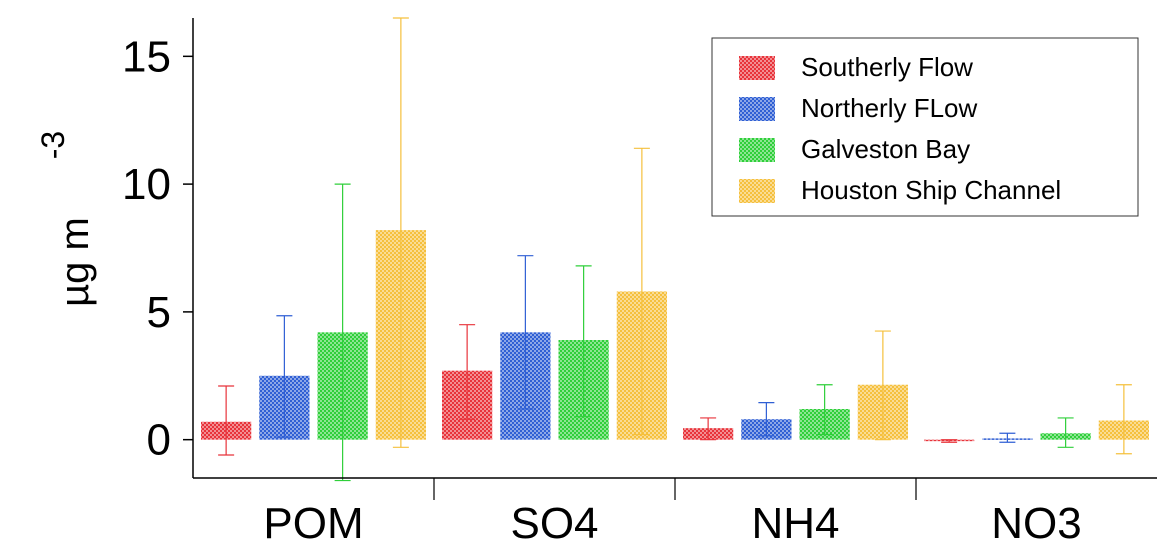  Describe the element at coordinates (146, 184) in the screenshot. I see `y-tick-label: 10` at that location.